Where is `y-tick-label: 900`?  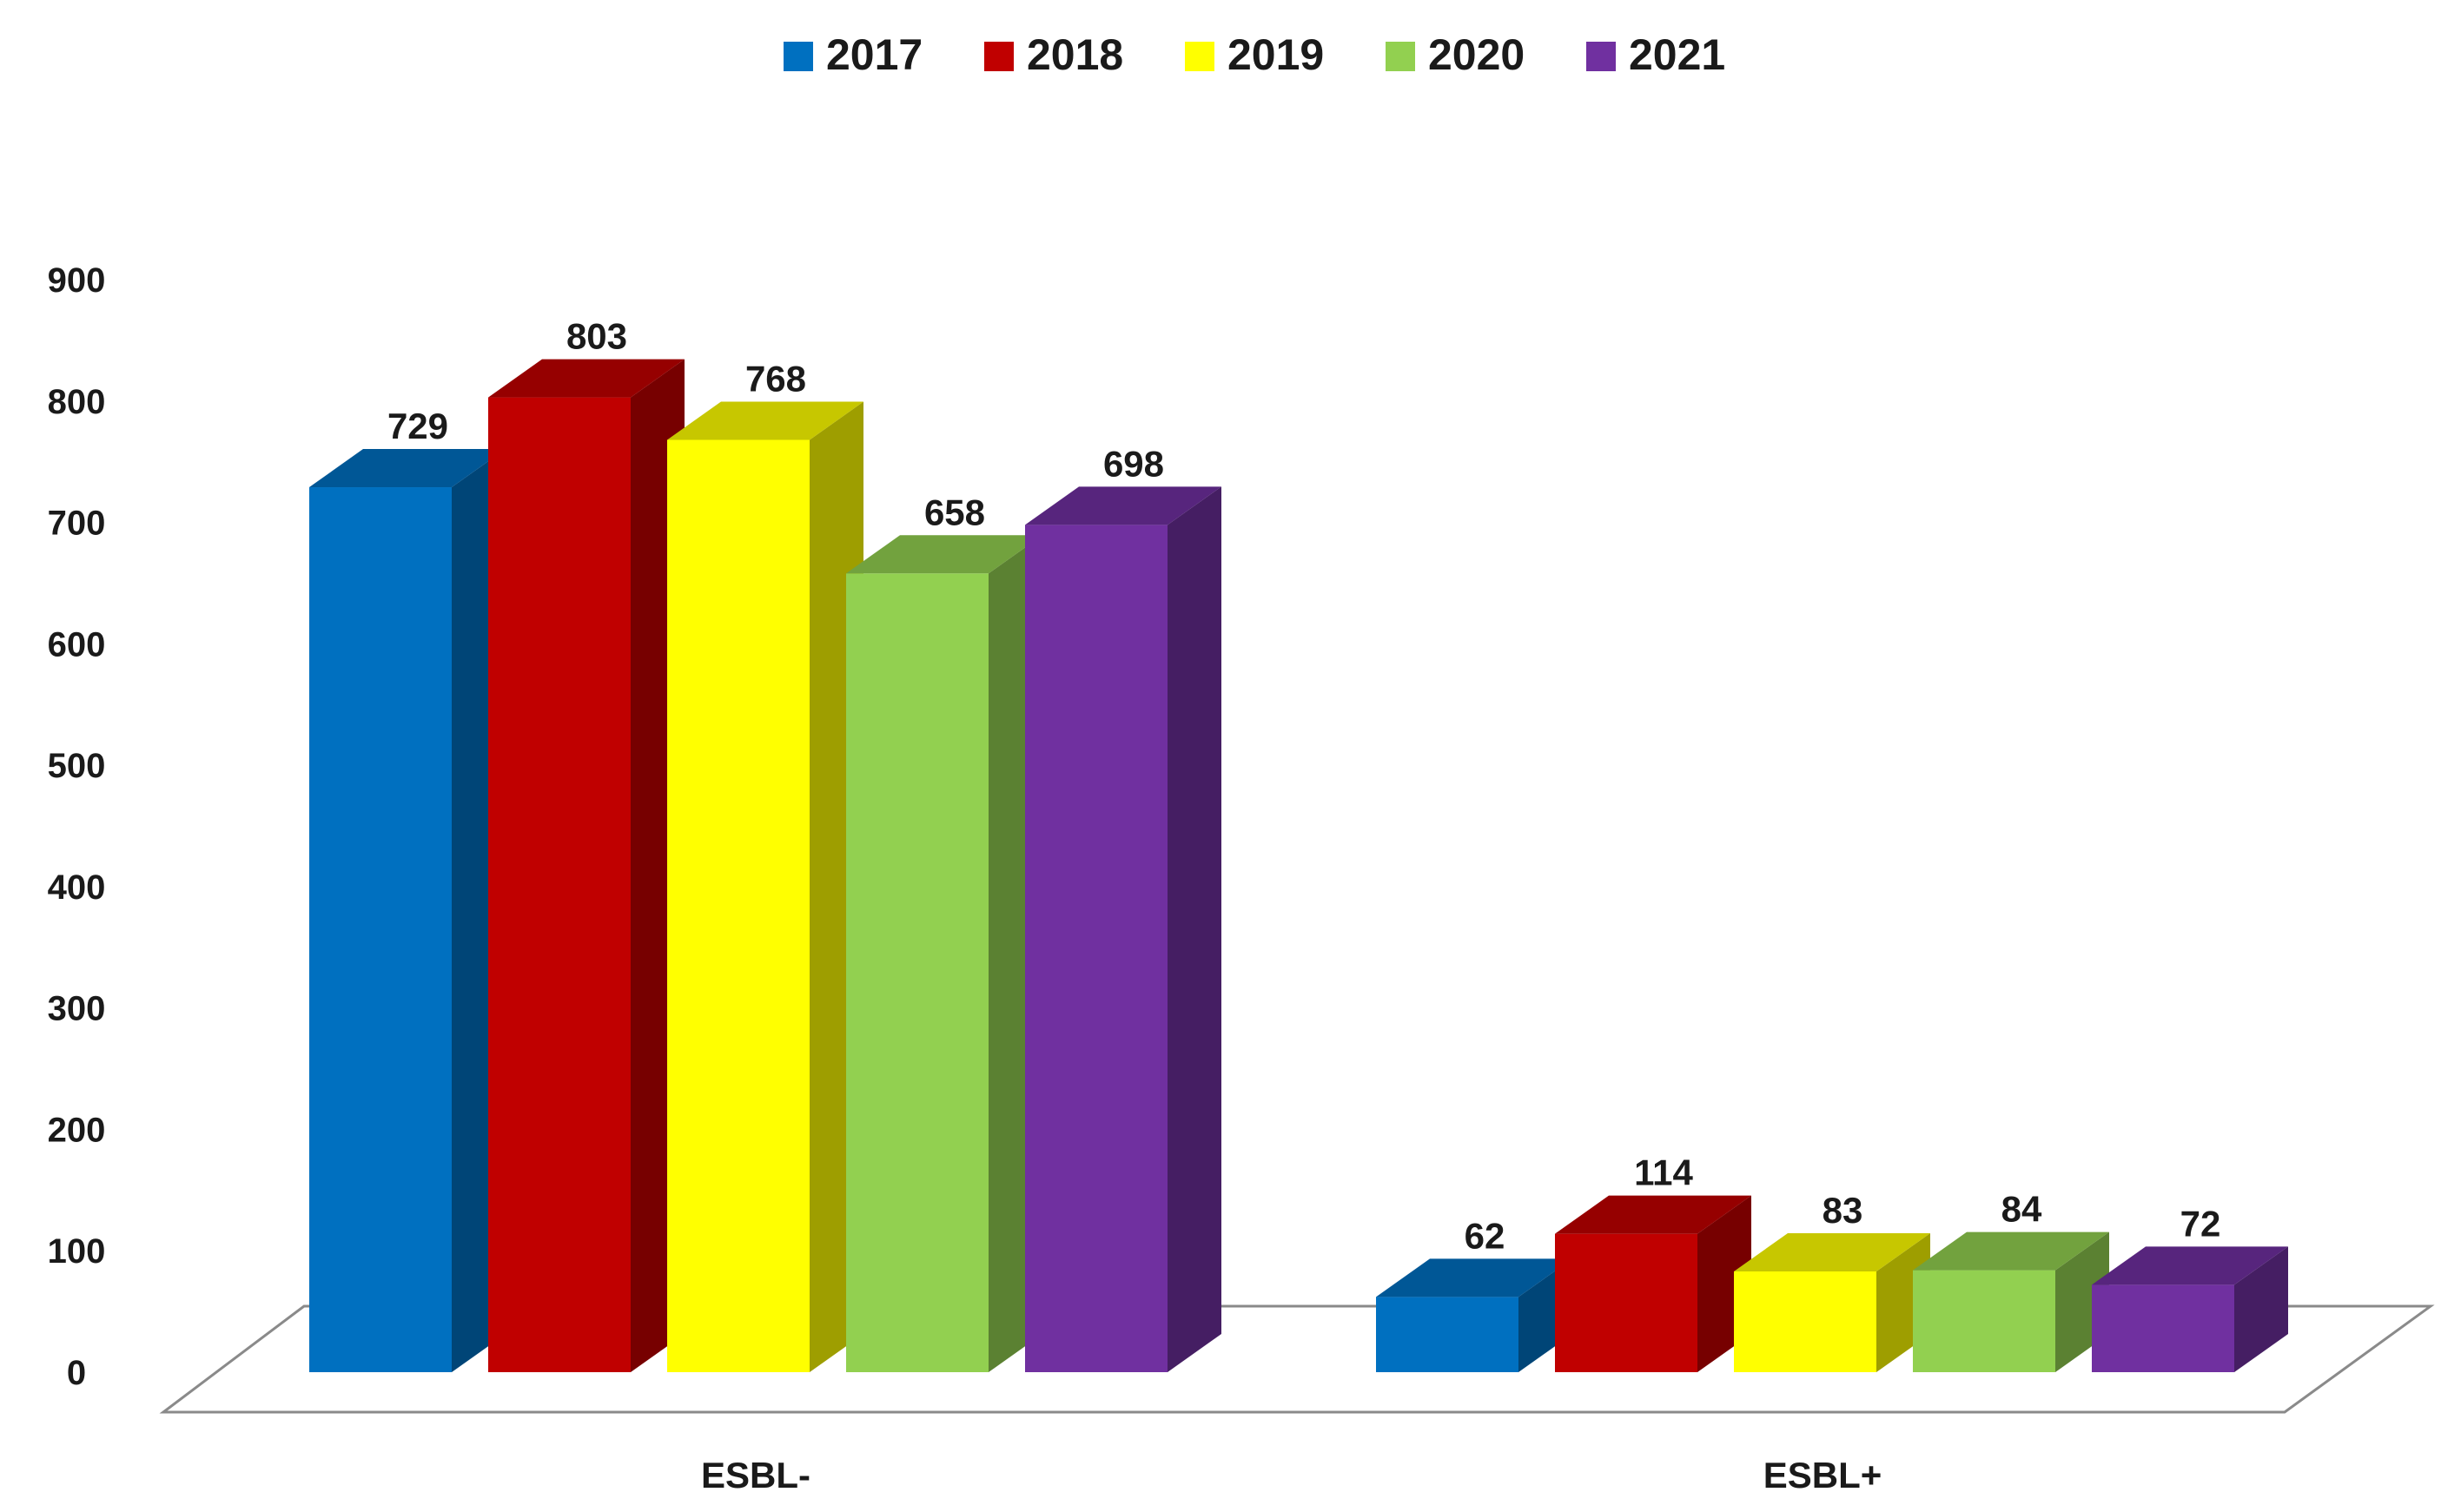 y-tick-label: 900 is located at coordinates (77, 280).